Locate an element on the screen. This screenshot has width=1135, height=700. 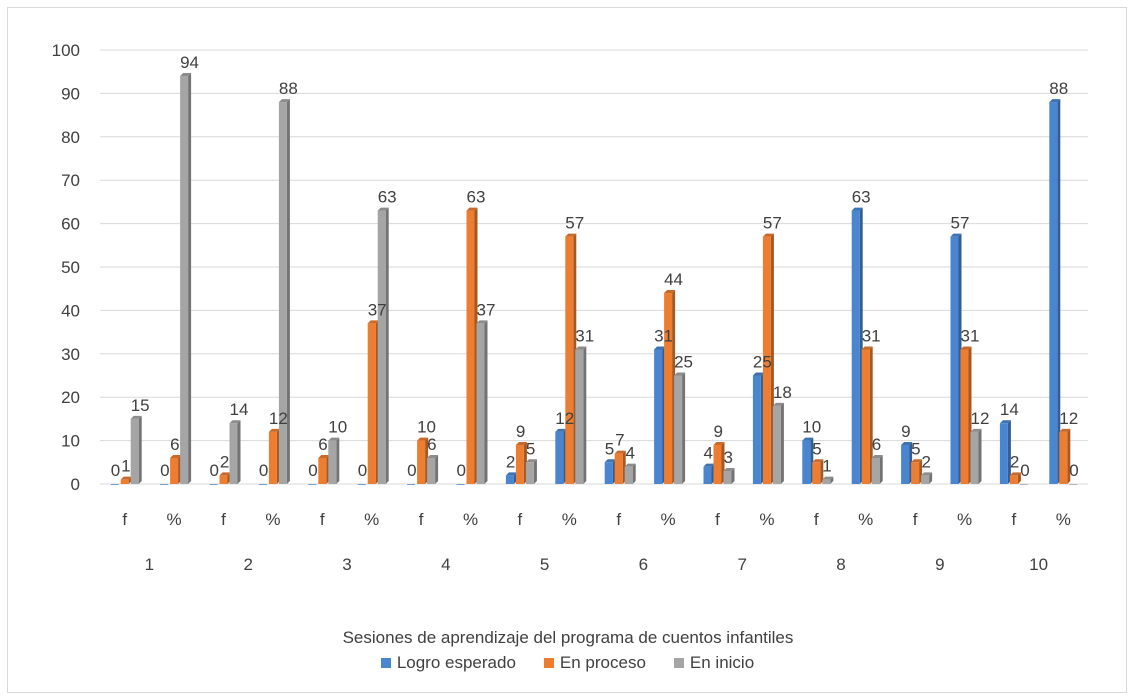
data-label: 7 is located at coordinates (619, 440).